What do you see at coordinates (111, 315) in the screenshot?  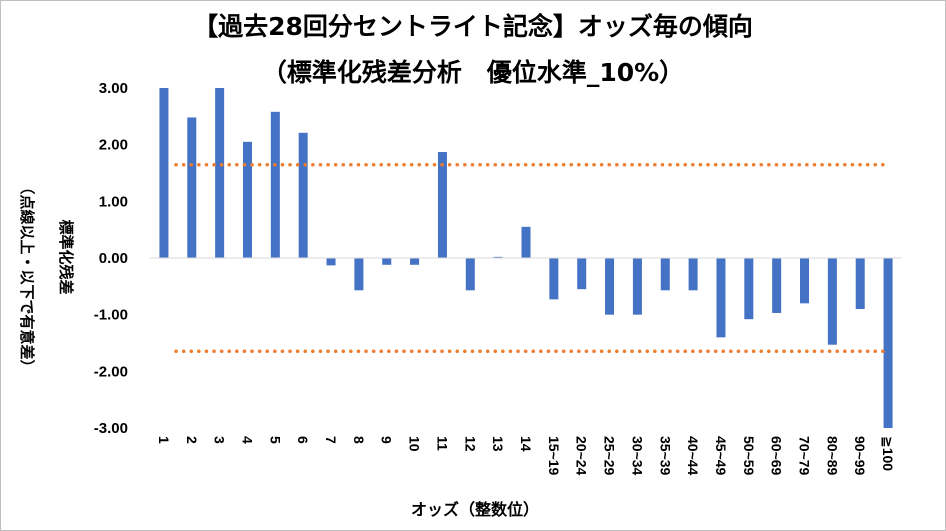 I see `y-tick-label: -1.00` at bounding box center [111, 315].